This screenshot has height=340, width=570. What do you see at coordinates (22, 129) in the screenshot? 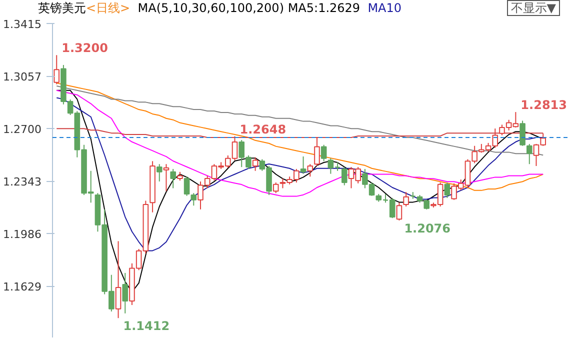
I see `y-tick-label: 1.2700` at bounding box center [22, 129].